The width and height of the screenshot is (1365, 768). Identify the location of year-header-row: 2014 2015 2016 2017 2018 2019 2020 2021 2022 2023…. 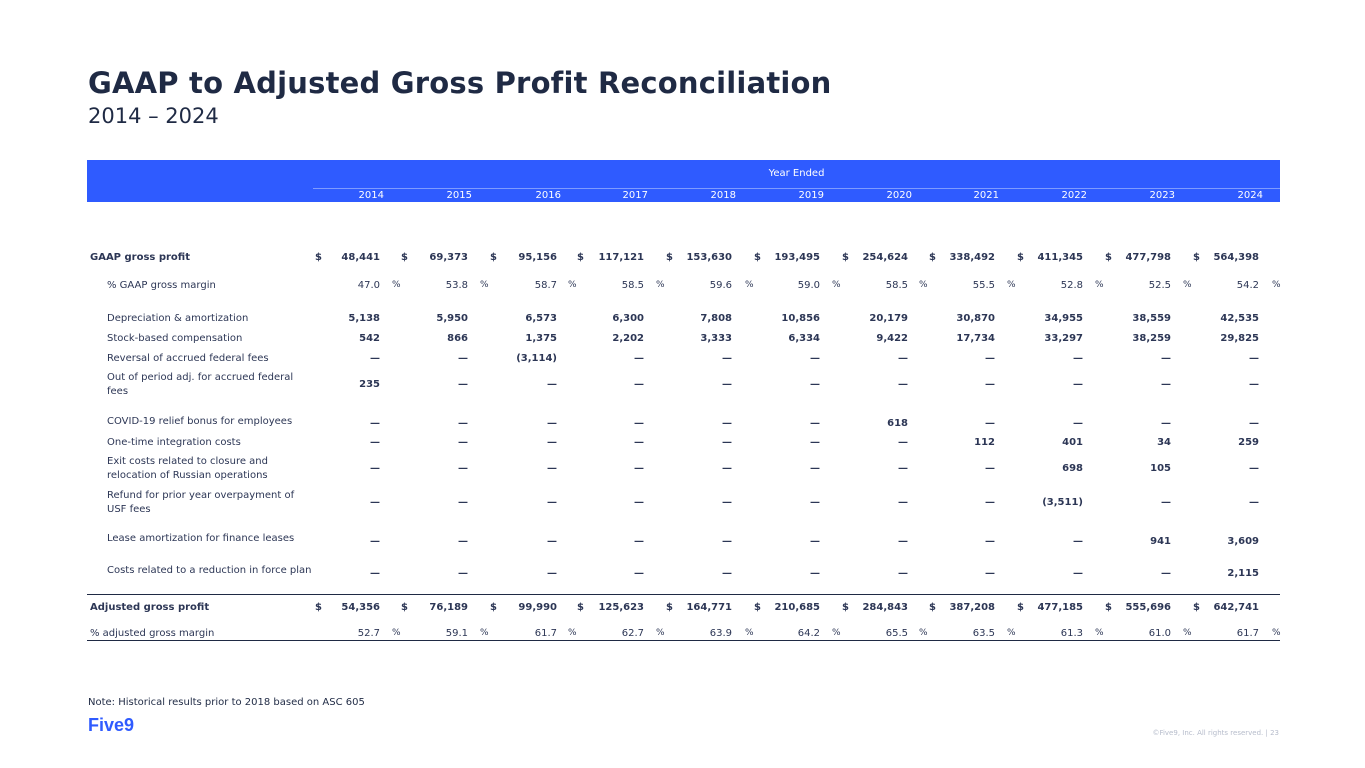
(796, 195).